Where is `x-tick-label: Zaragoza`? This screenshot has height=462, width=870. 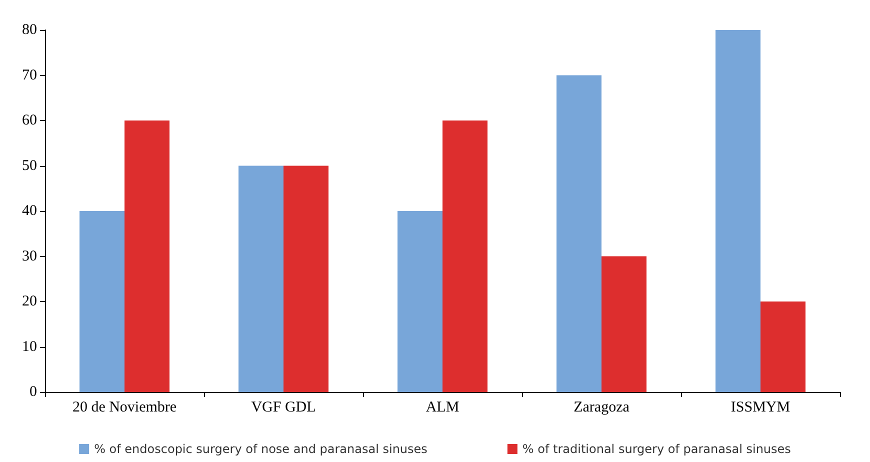
x-tick-label: Zaragoza is located at coordinates (602, 408).